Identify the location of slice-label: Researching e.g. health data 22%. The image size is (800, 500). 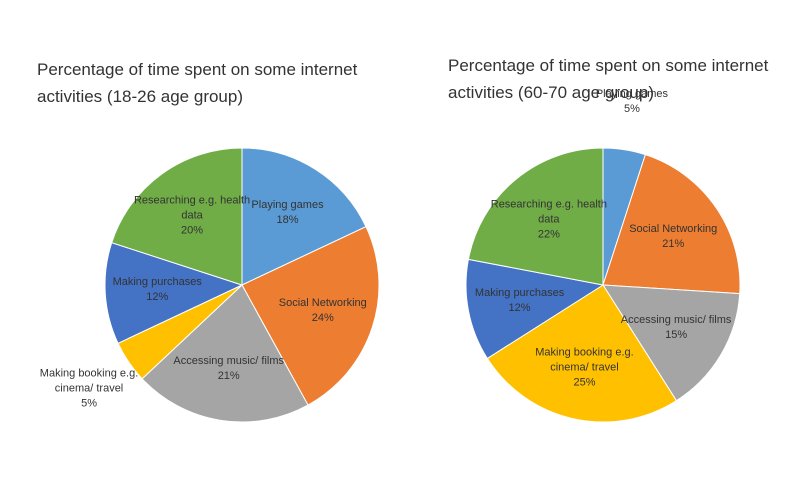
(549, 219).